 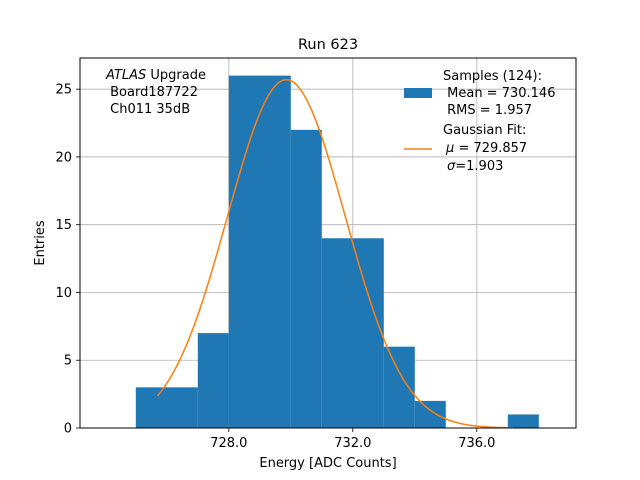 What do you see at coordinates (63, 90) in the screenshot?
I see `y-tick-label: 25` at bounding box center [63, 90].